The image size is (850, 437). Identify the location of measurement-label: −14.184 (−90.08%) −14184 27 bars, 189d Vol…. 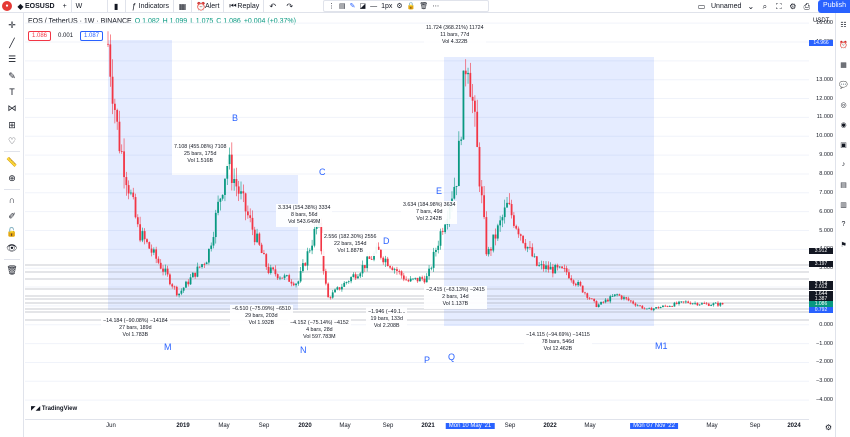
(135, 328).